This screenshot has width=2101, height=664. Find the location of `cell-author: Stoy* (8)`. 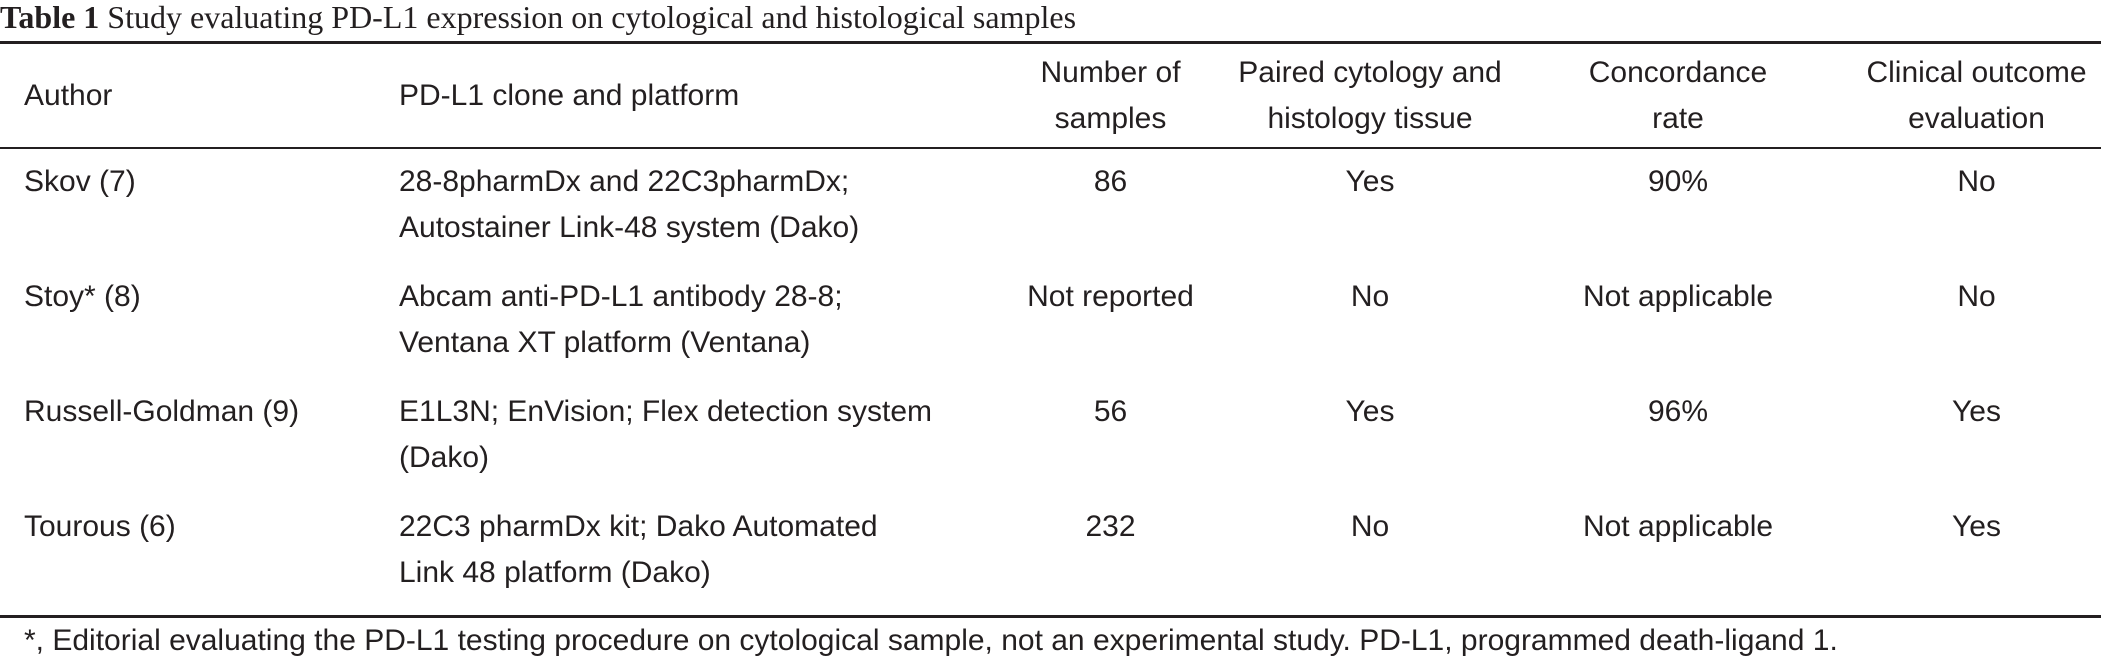

cell-author: Stoy* (8) is located at coordinates (82, 296).